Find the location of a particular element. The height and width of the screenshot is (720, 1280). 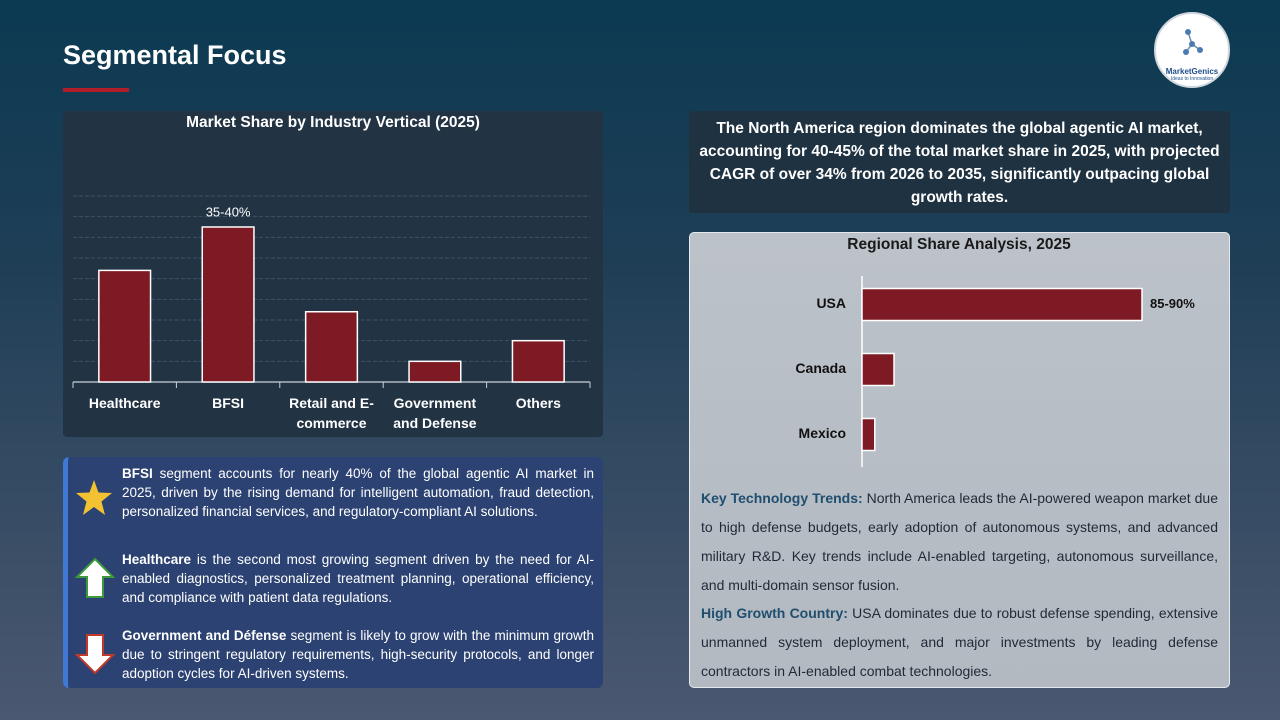

chart-title: Market Share by Industry Vertical (2025) is located at coordinates (333, 122).